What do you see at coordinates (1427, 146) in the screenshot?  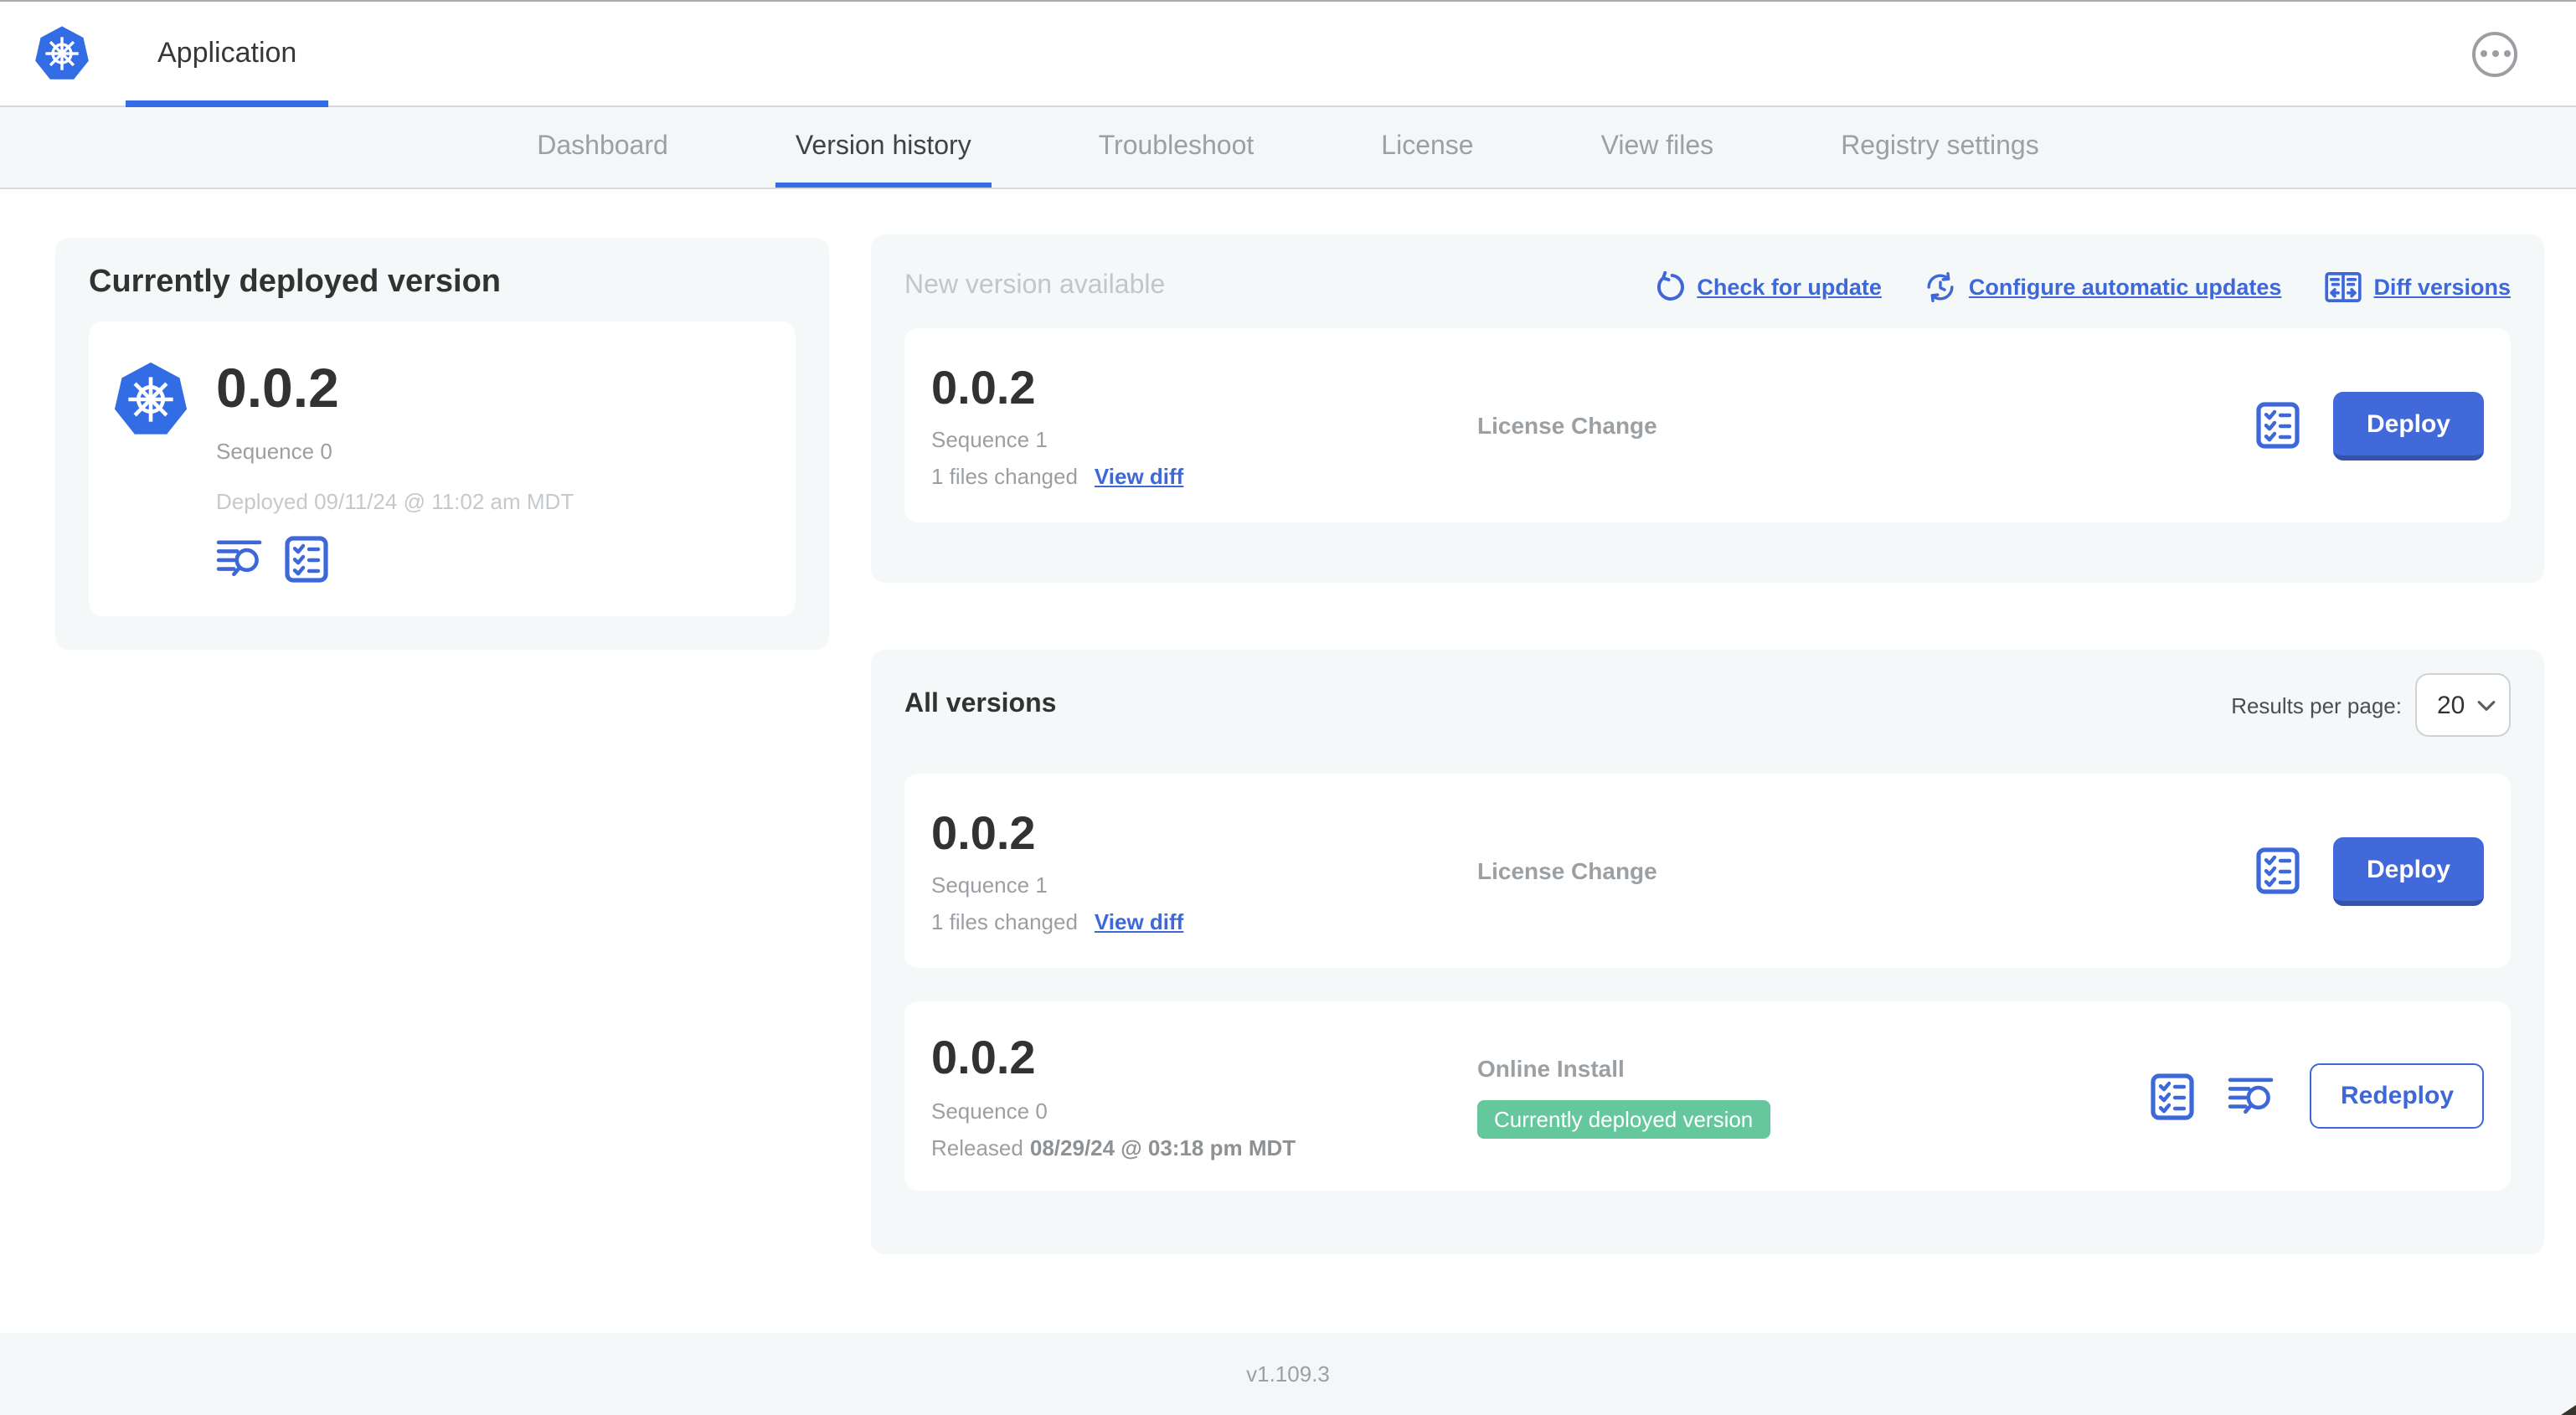 I see `tab-license: License` at bounding box center [1427, 146].